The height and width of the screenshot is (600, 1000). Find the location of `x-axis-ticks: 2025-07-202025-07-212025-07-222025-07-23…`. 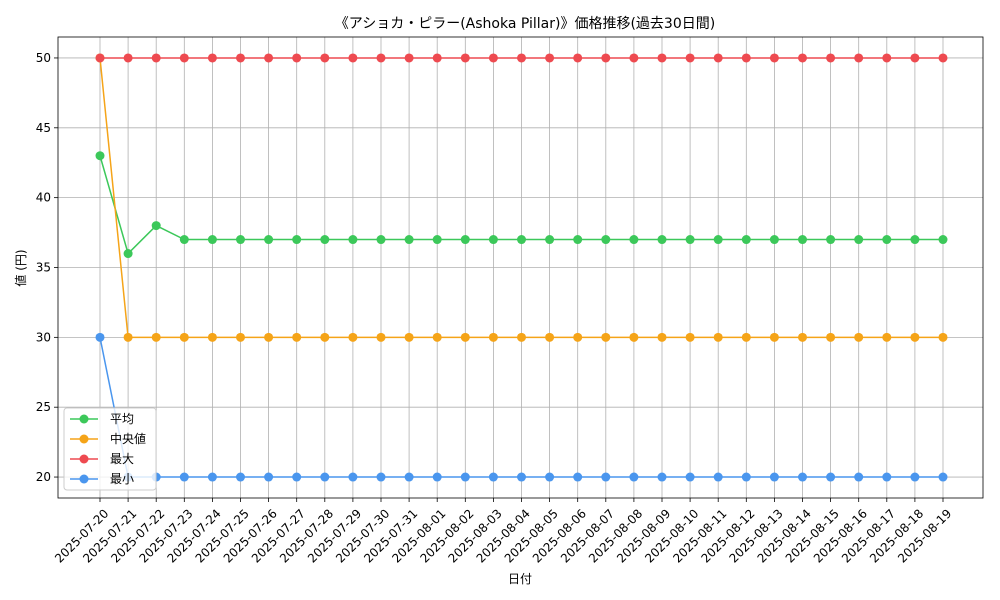

x-axis-ticks: 2025-07-202025-07-212025-07-222025-07-23… is located at coordinates (503, 532).